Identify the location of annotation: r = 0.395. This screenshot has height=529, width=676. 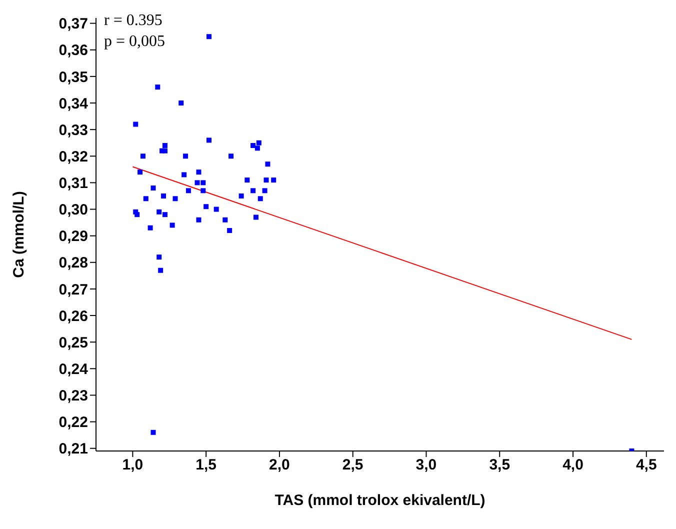
(134, 21).